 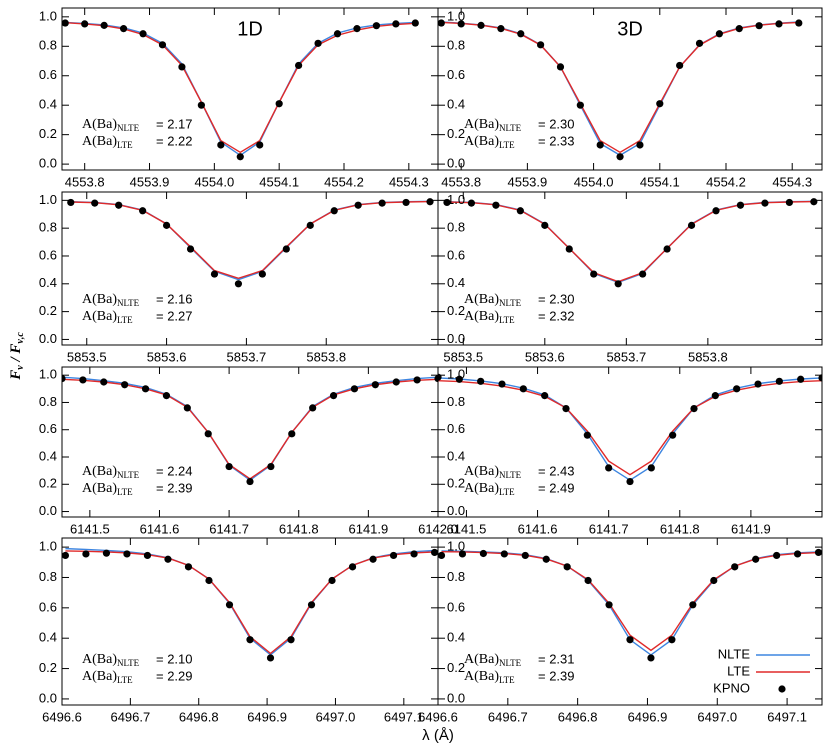 I want to click on y-tick-label: 1.0, so click(x=48, y=546).